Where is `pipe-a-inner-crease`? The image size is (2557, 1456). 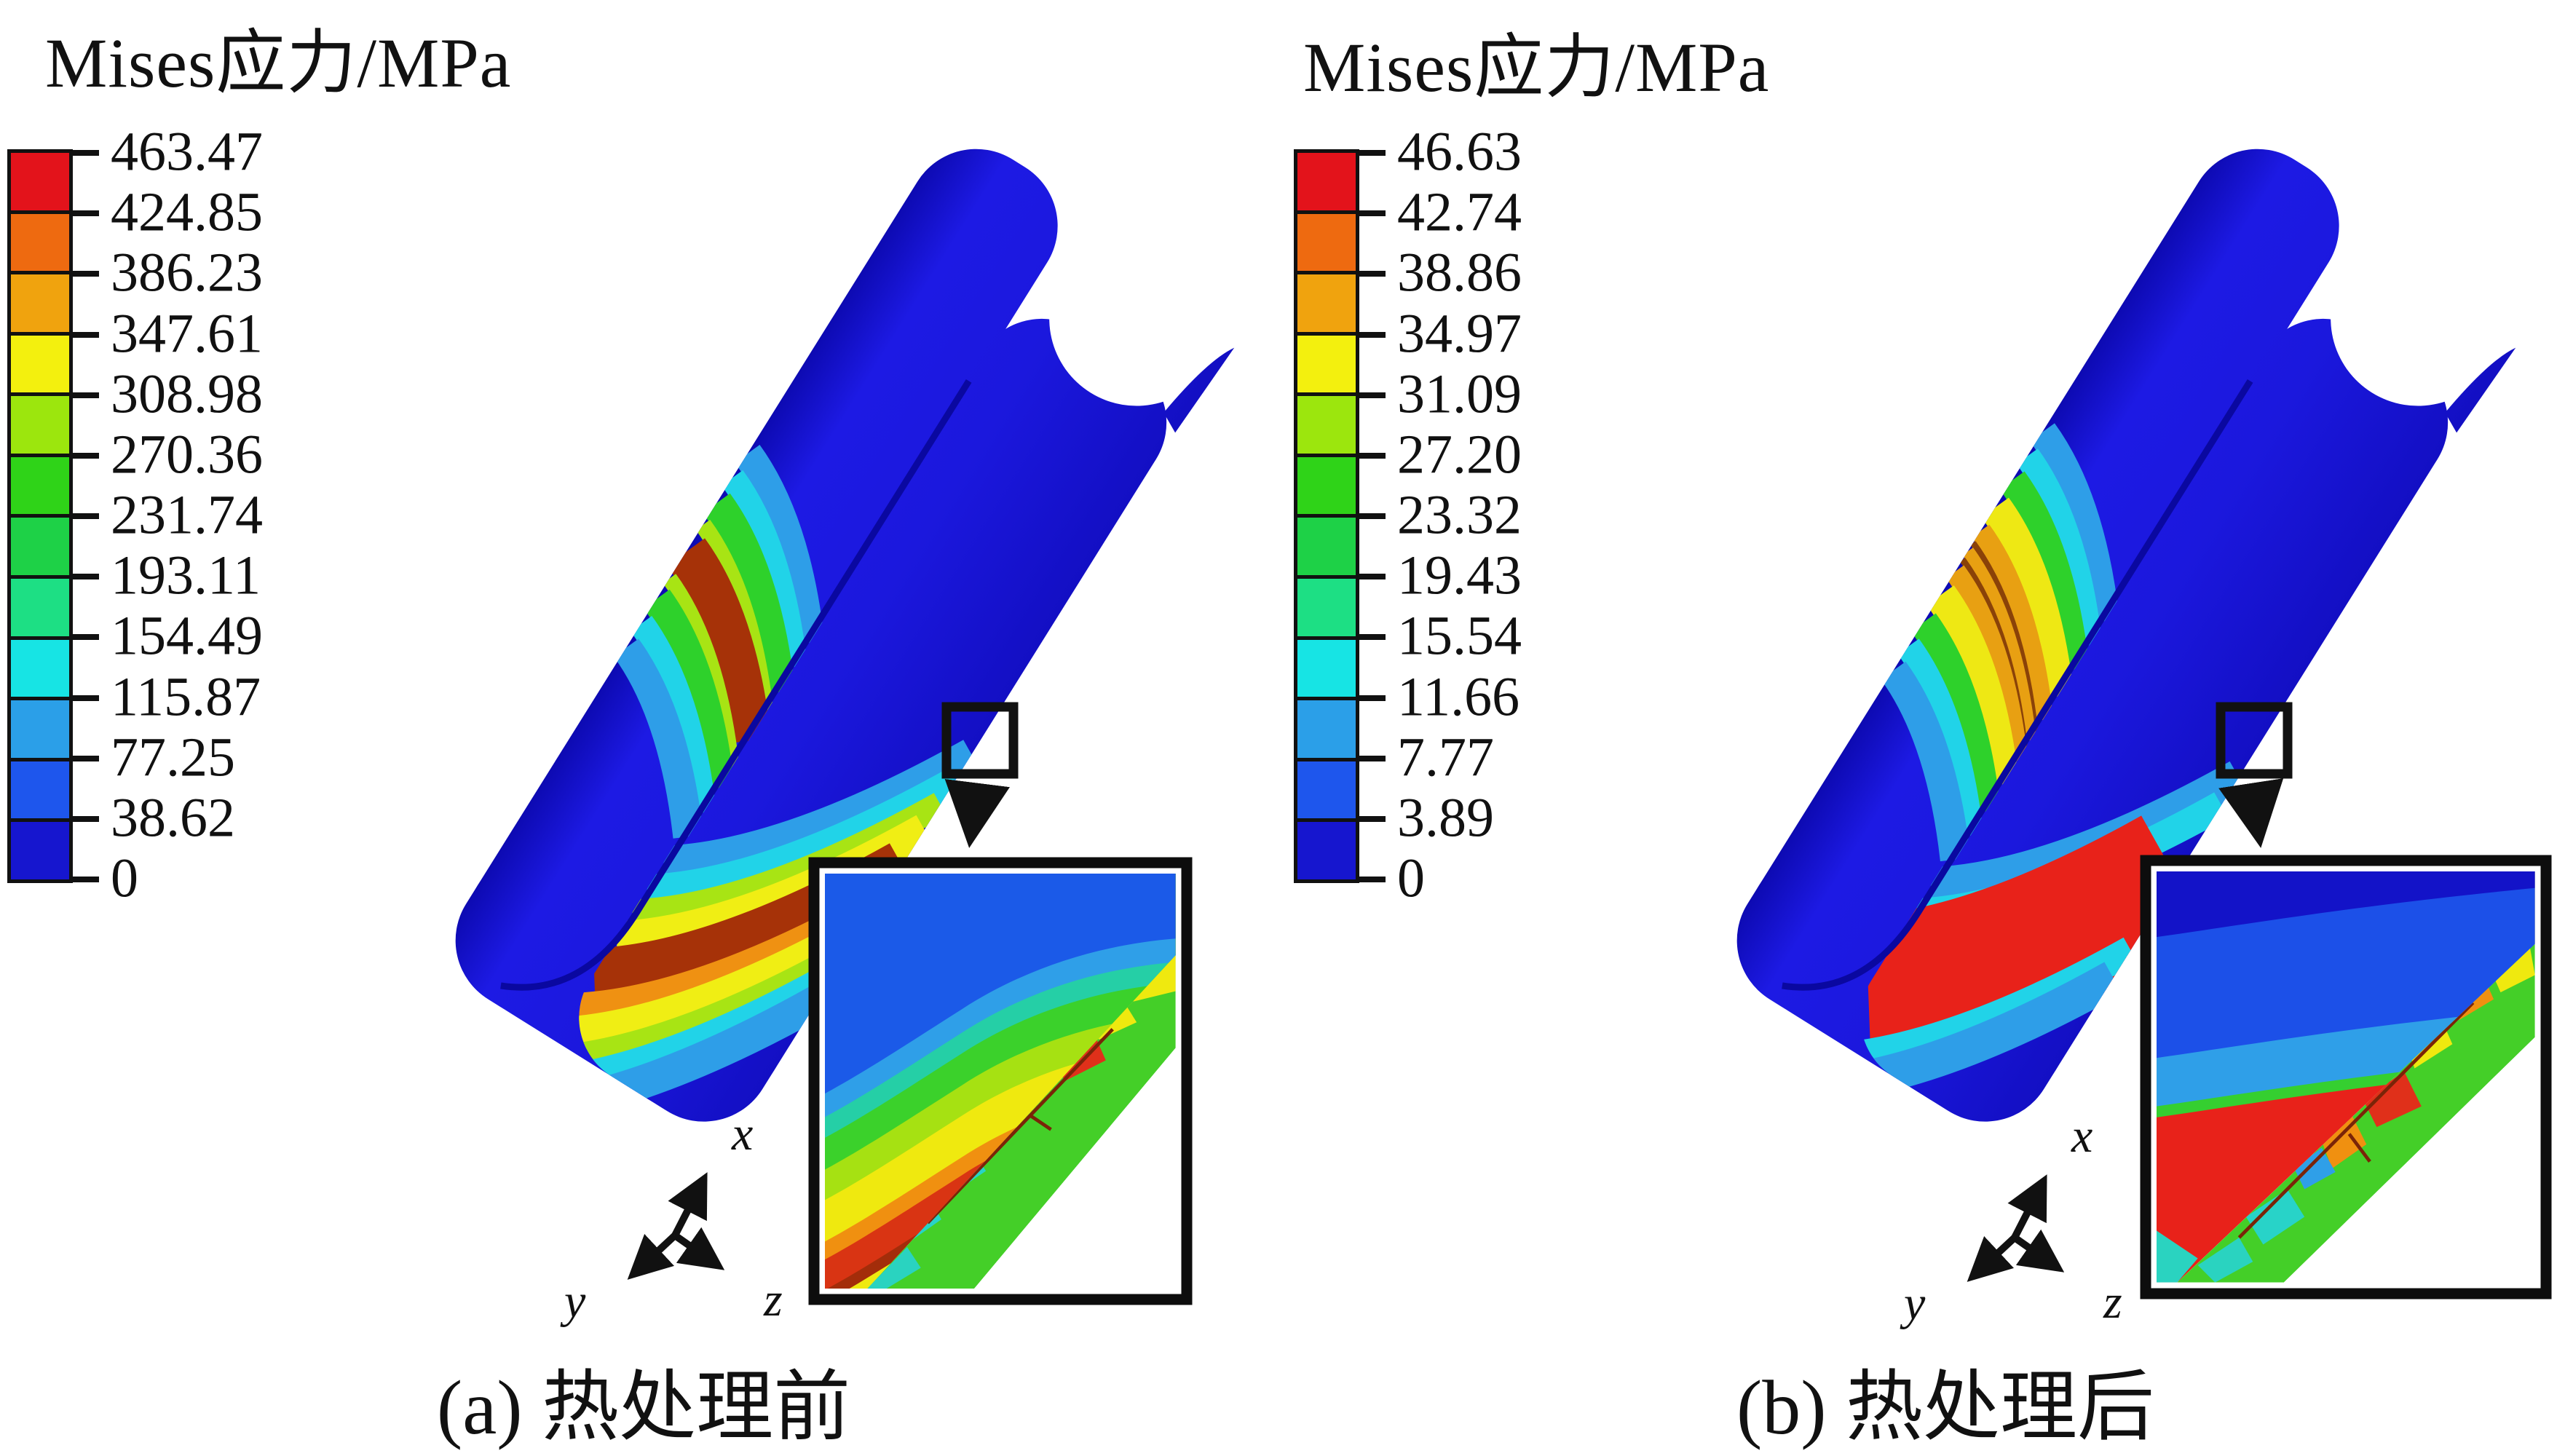 pipe-a-inner-crease is located at coordinates (736, 685).